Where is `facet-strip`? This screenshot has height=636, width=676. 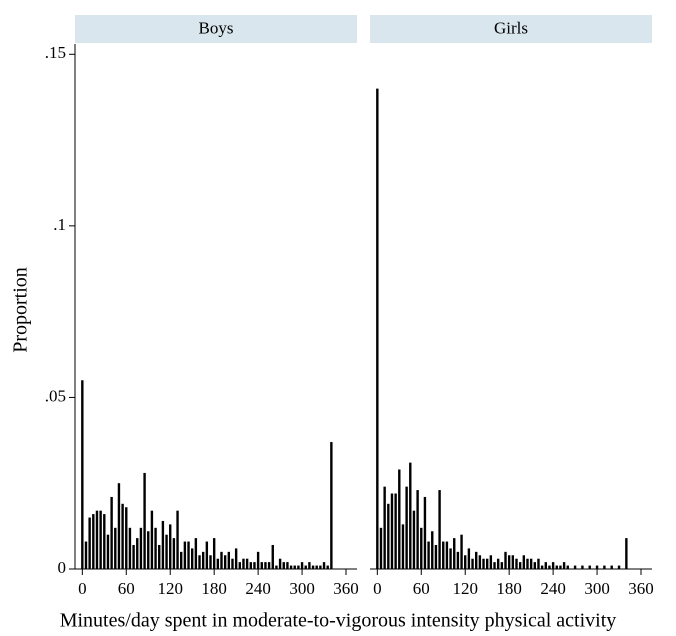 facet-strip is located at coordinates (511, 29).